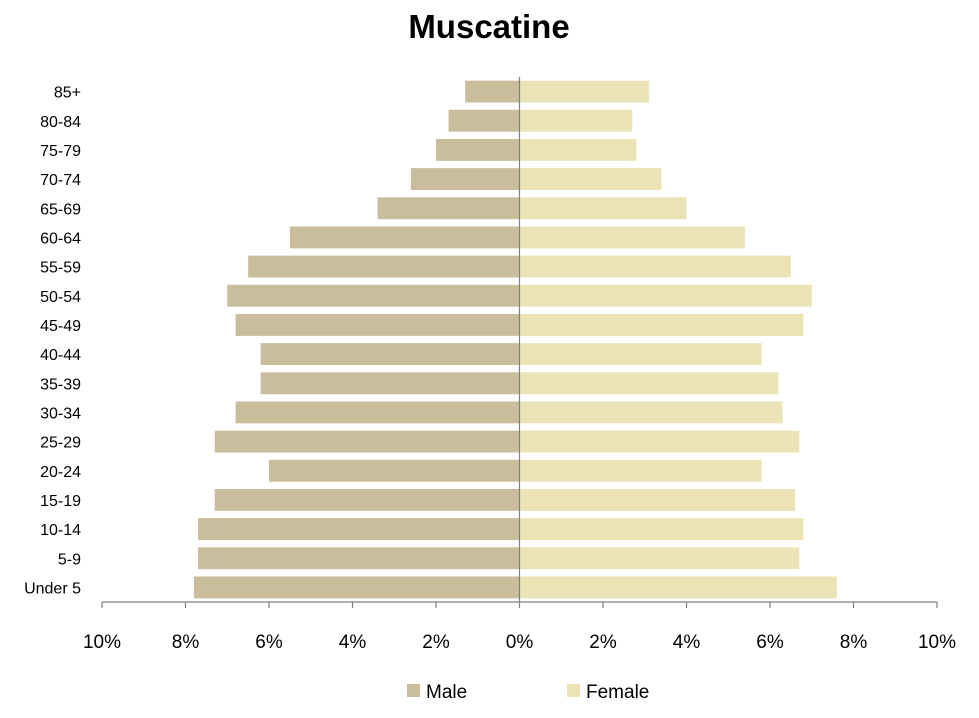 This screenshot has height=718, width=979. I want to click on bar-male-85+, so click(492, 91).